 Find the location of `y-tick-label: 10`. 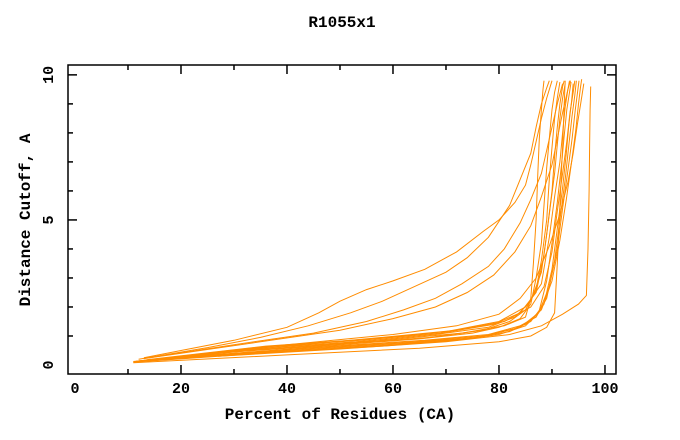

y-tick-label: 10 is located at coordinates (49, 75).